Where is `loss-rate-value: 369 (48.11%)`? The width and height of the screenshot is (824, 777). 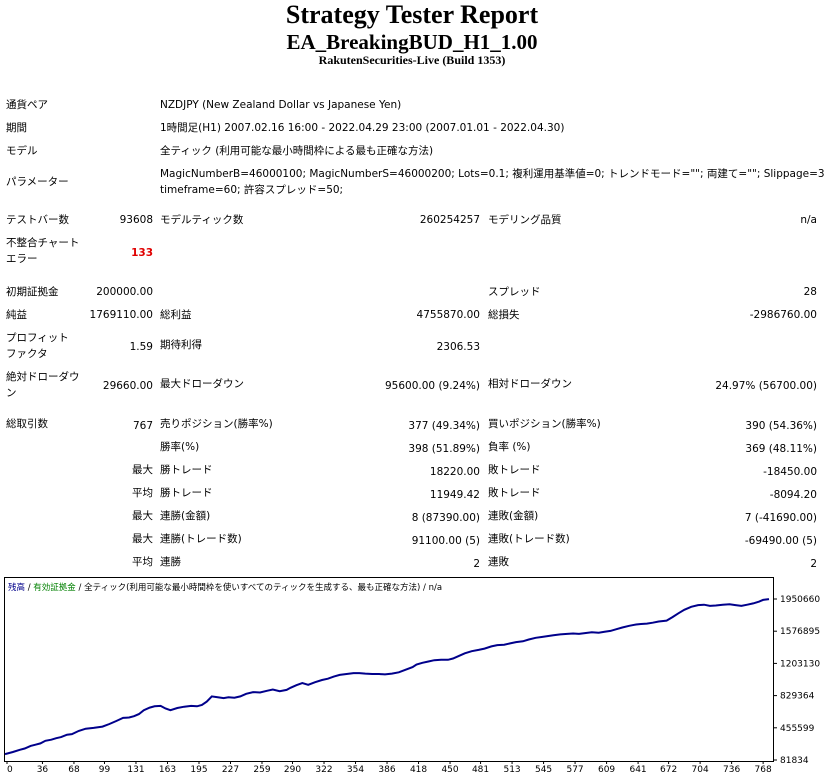
loss-rate-value: 369 (48.11%) is located at coordinates (781, 449).